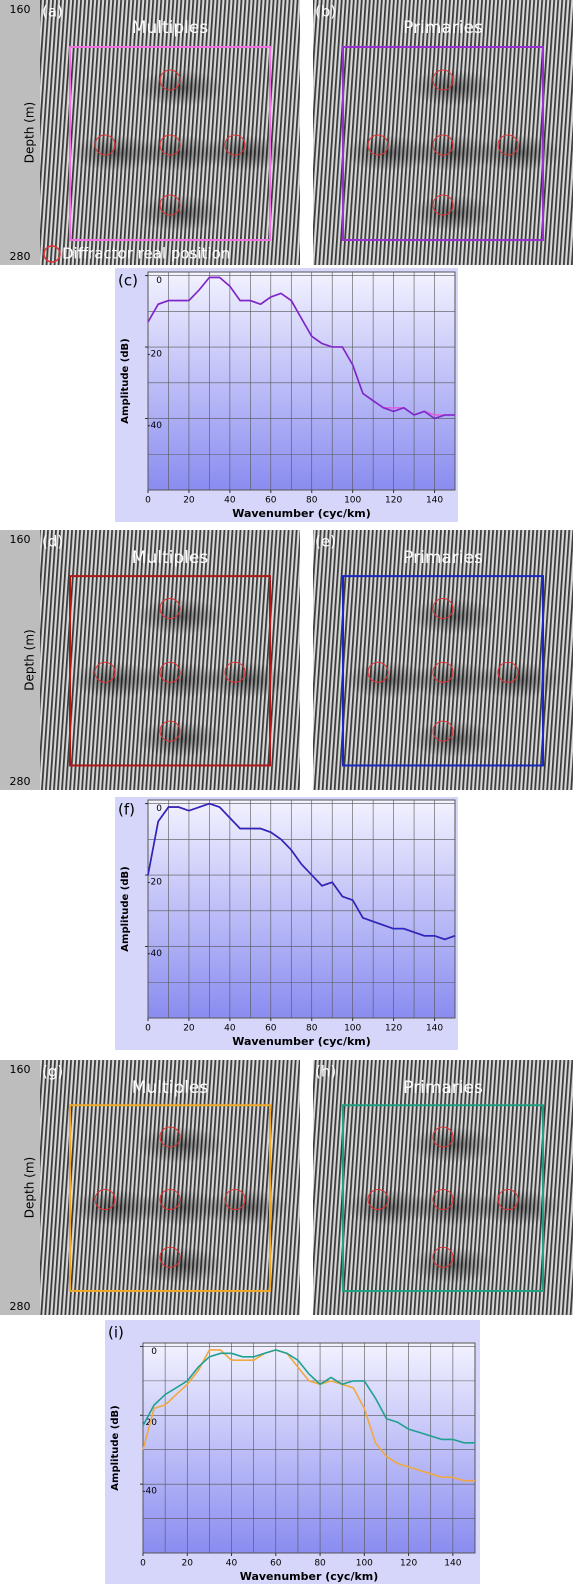 The width and height of the screenshot is (579, 1588). Describe the element at coordinates (52, 254) in the screenshot. I see `legend-circle` at that location.